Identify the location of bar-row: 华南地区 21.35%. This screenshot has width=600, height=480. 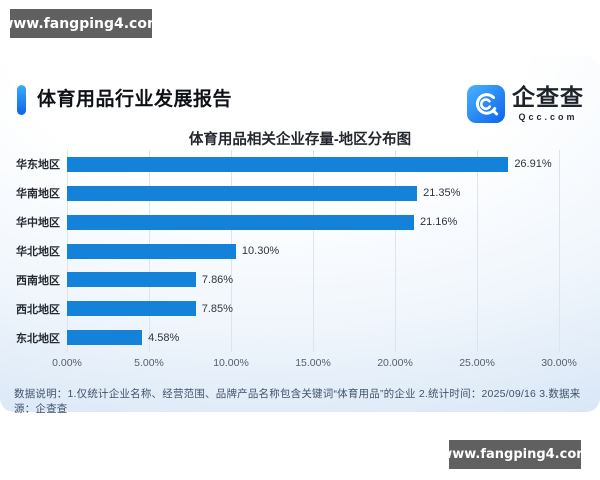
(279, 193).